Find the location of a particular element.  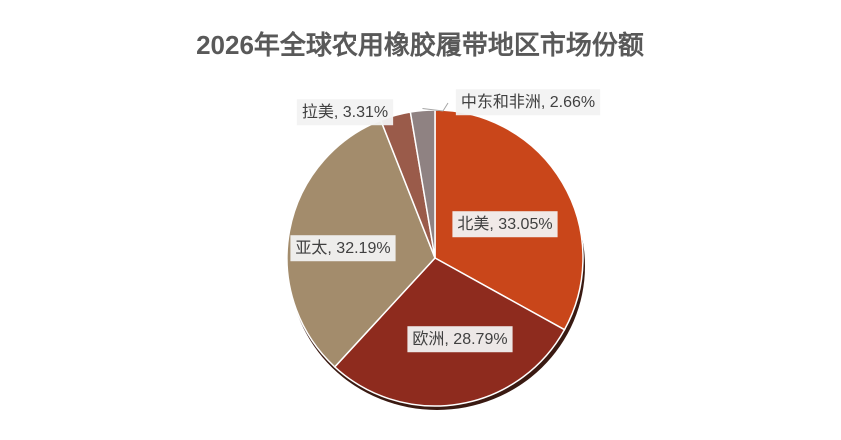

leader-line is located at coordinates (435, 107).